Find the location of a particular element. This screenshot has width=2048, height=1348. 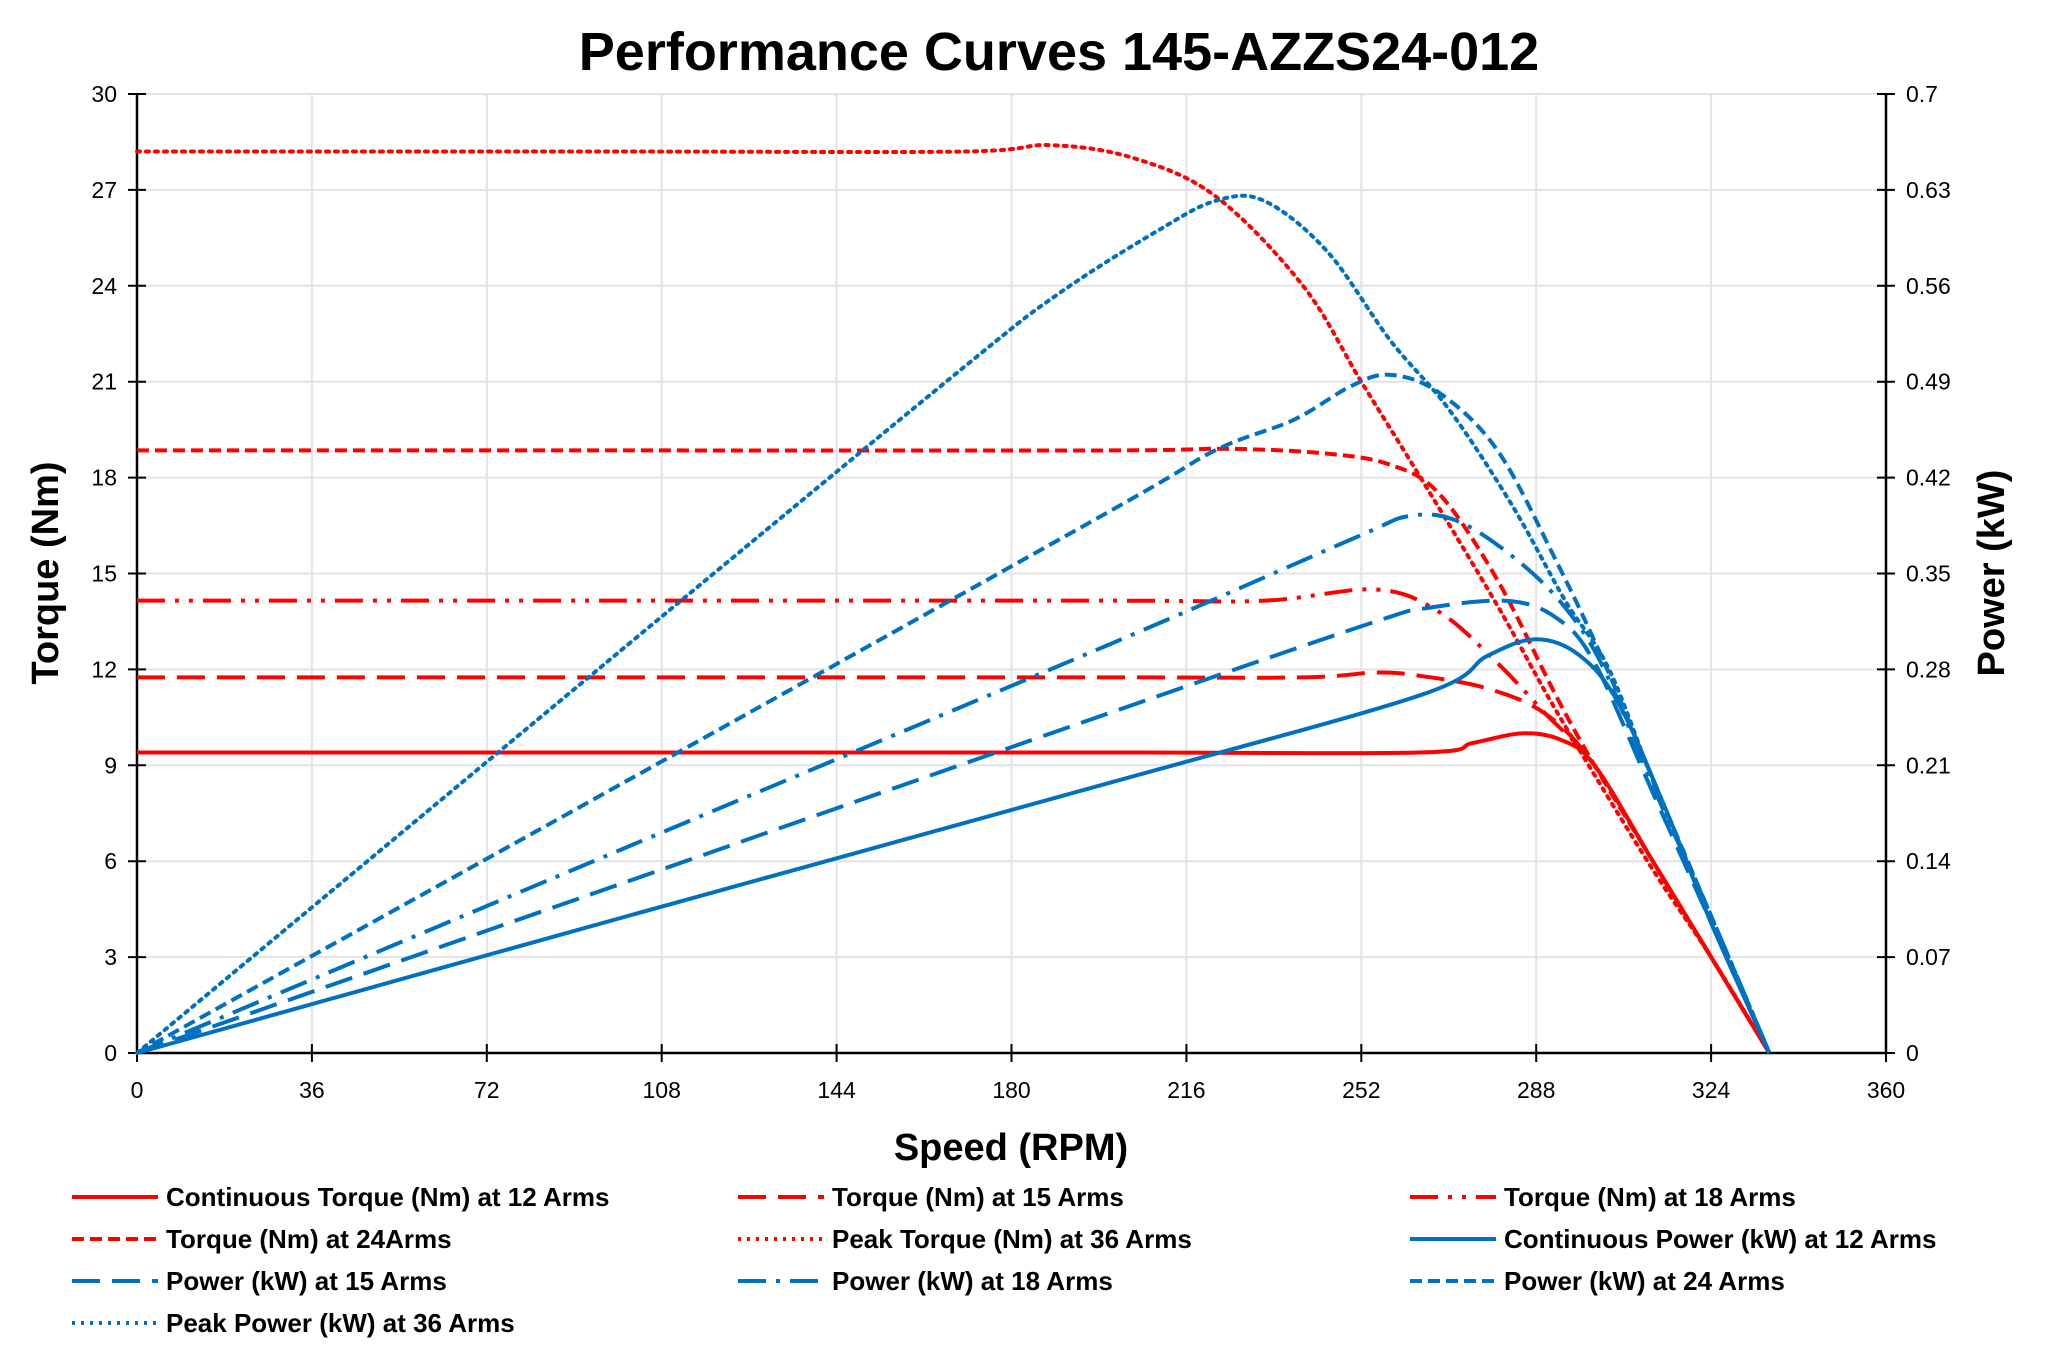

y-tick-label: 0 is located at coordinates (110, 1053).